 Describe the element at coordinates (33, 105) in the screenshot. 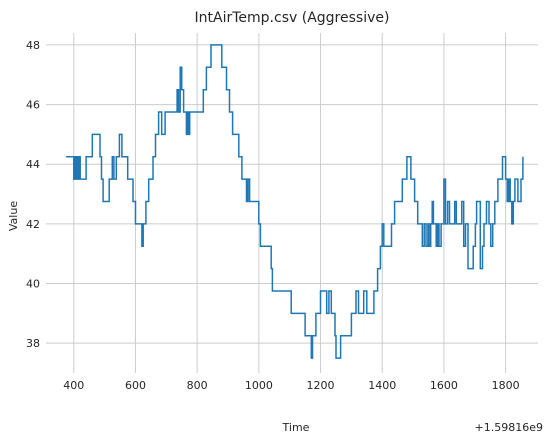

I see `y-tick-label: 46` at that location.